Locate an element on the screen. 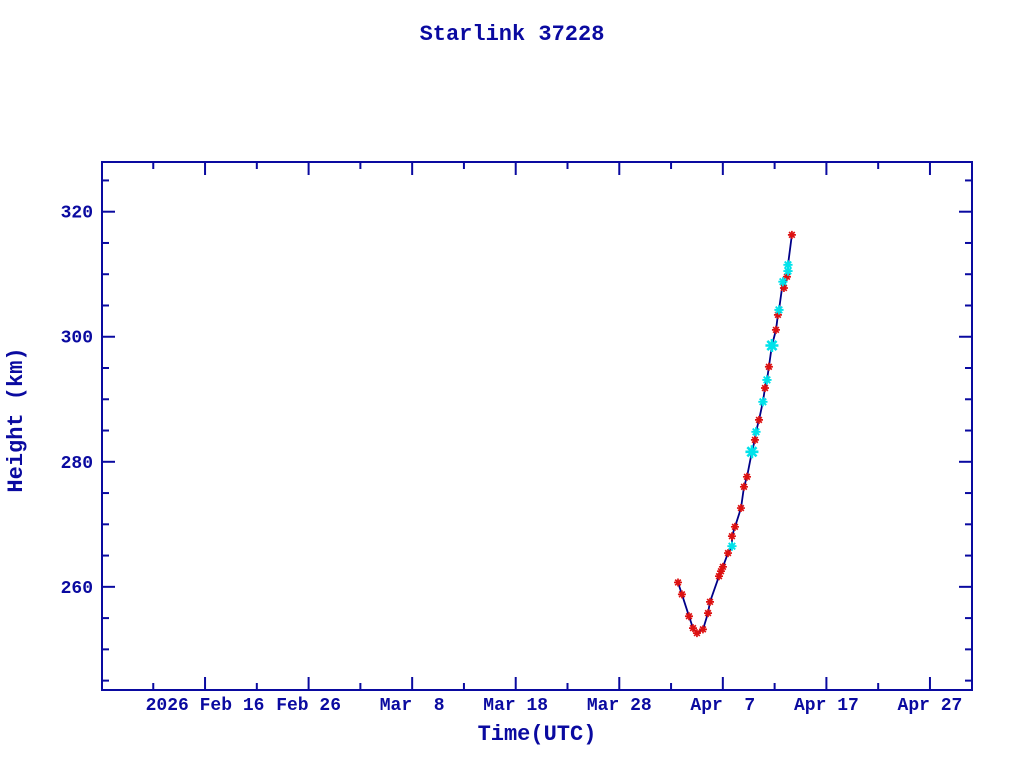  chart-title: Starlink 37228 is located at coordinates (512, 34).